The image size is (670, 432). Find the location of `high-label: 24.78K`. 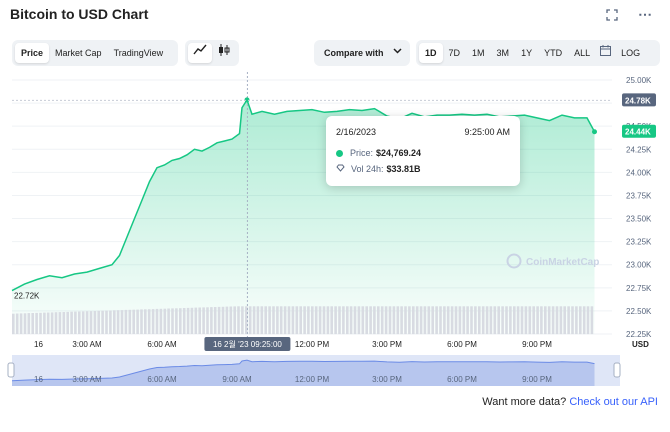

high-label: 24.78K is located at coordinates (638, 100).